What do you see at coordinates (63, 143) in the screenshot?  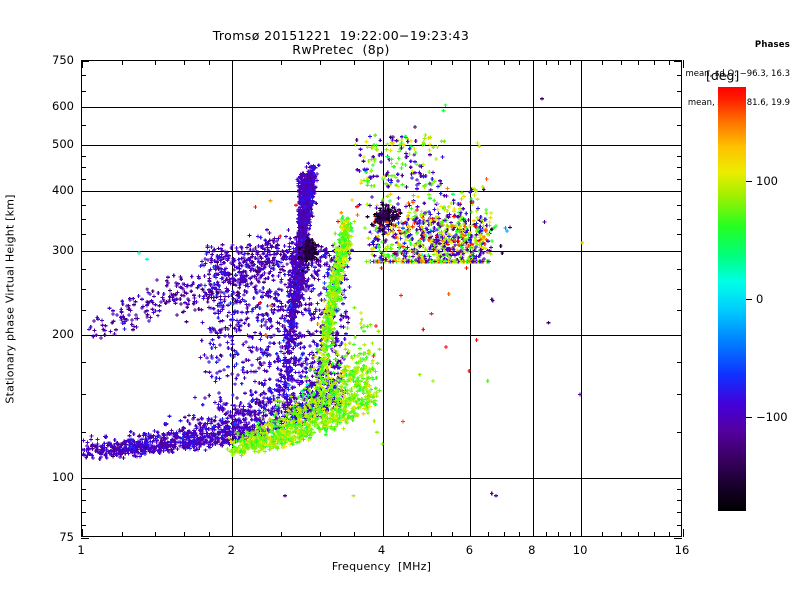 I see `y-ticklabel: 500` at bounding box center [63, 143].